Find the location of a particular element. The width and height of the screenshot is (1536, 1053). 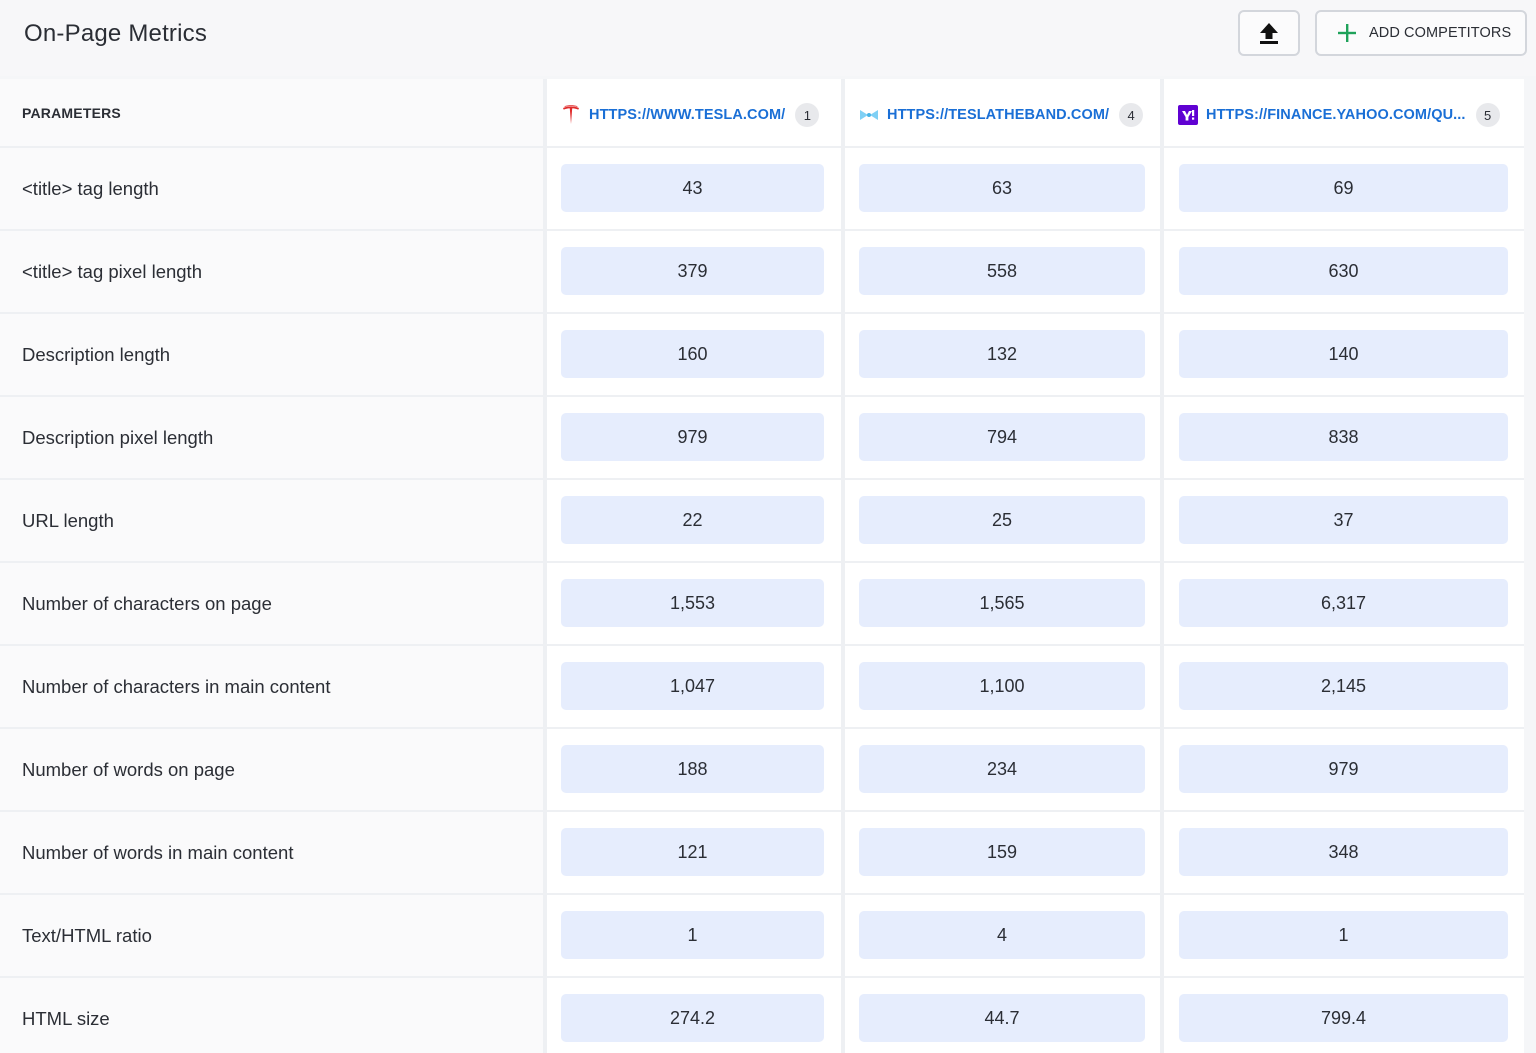

value-cell: 44.7 is located at coordinates (1002, 1018).